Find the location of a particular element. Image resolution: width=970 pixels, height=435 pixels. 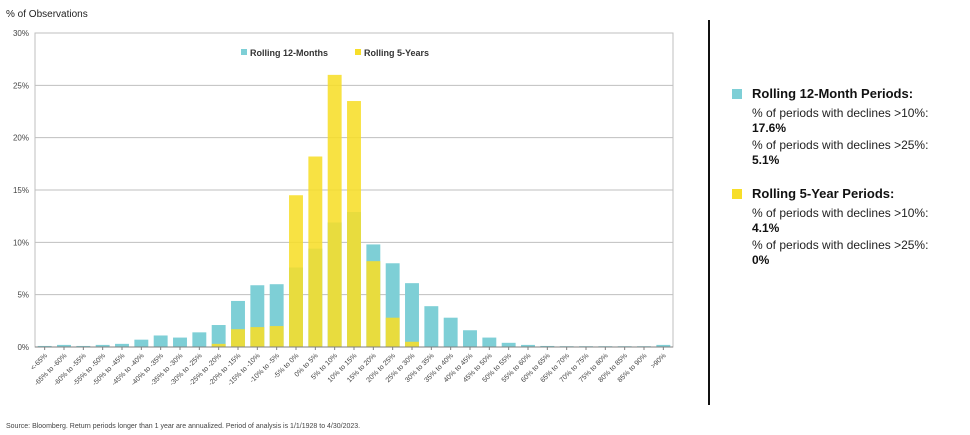

rolling-5-year-title: Rolling 5-Year Periods: is located at coordinates (823, 193).